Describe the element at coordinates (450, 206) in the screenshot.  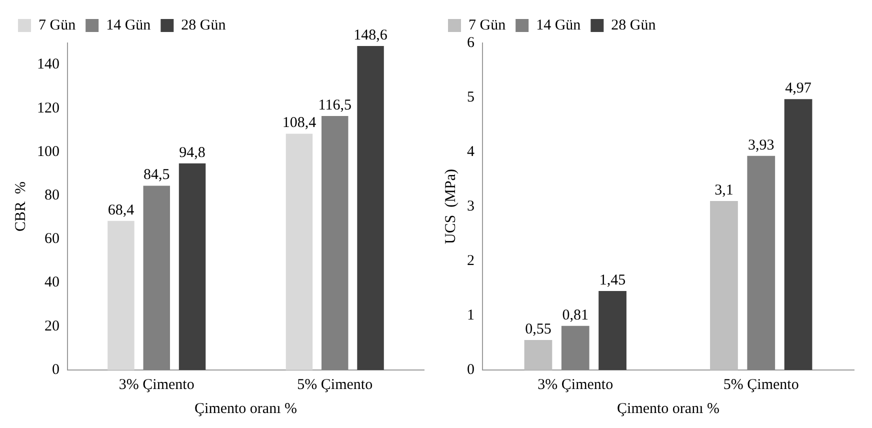
I see `y-axis-title: UCS (MPa)` at that location.